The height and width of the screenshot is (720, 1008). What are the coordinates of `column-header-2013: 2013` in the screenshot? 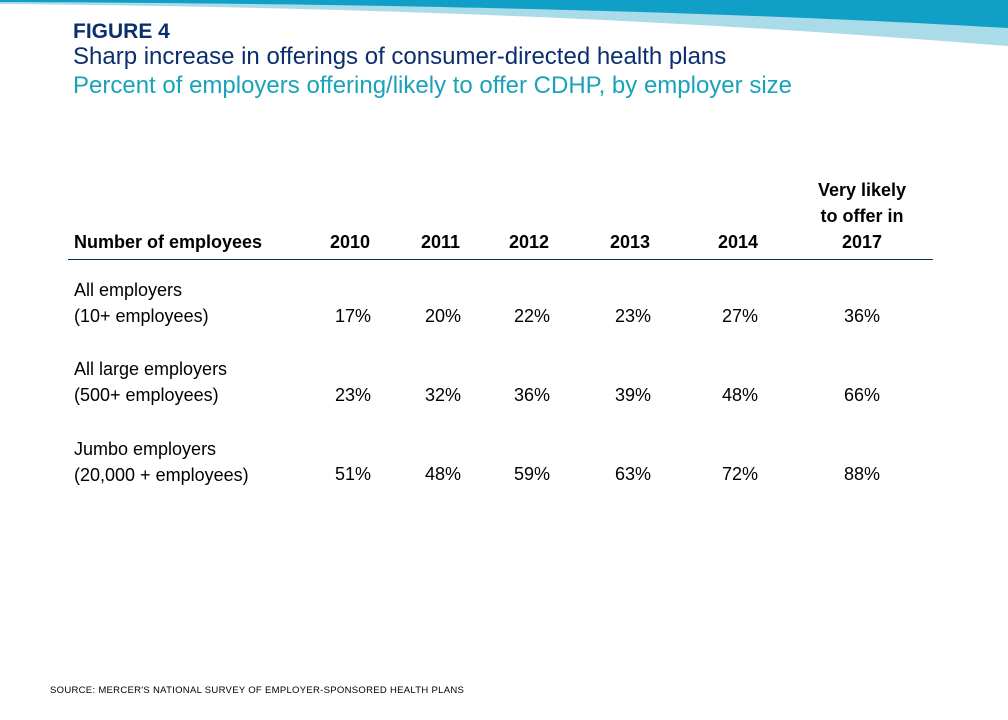 It's located at (630, 242).